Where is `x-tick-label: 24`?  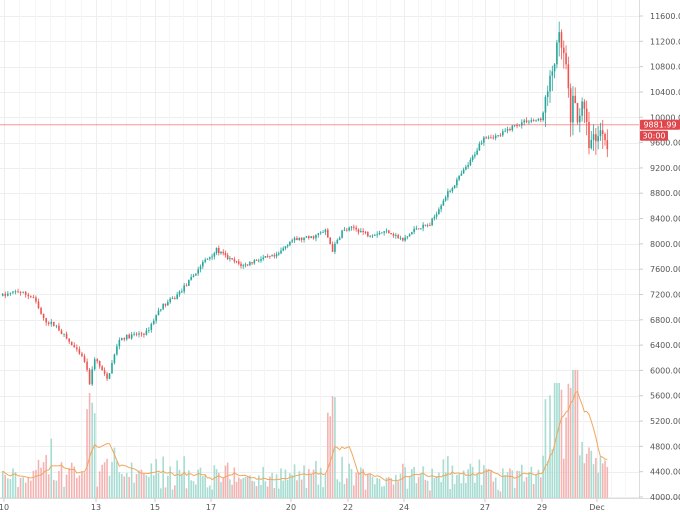
x-tick-label: 24 is located at coordinates (404, 507).